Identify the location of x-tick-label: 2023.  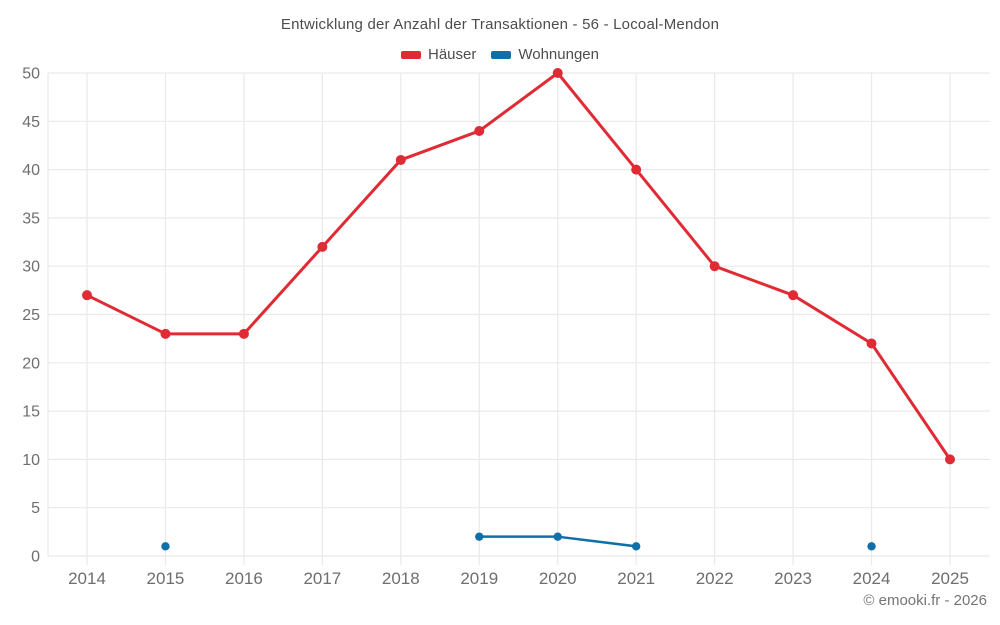
(793, 578).